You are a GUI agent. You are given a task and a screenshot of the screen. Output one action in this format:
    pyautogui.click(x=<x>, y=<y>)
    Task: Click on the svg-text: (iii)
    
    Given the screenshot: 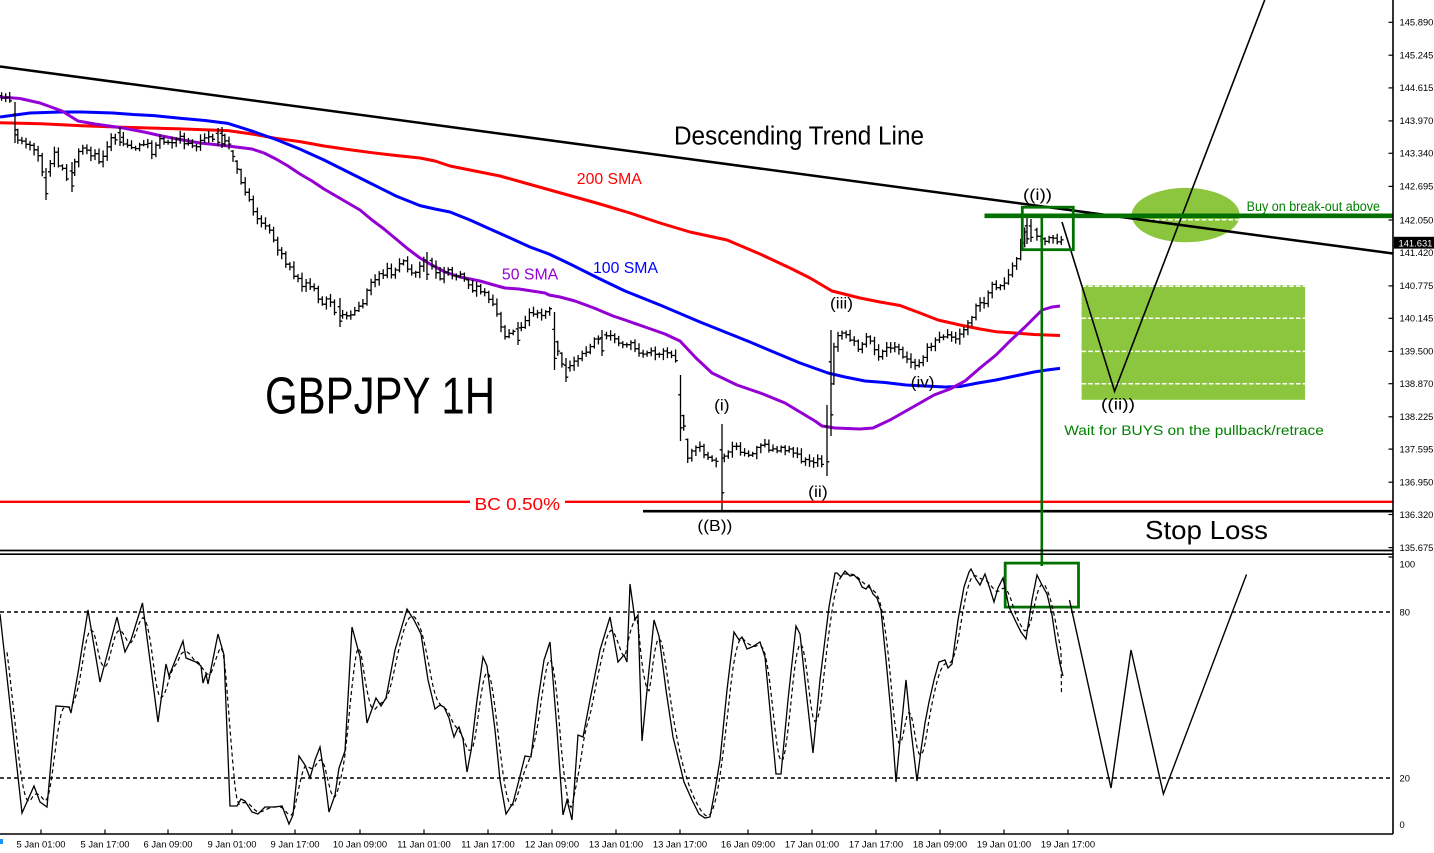 What is the action you would take?
    pyautogui.click(x=841, y=303)
    